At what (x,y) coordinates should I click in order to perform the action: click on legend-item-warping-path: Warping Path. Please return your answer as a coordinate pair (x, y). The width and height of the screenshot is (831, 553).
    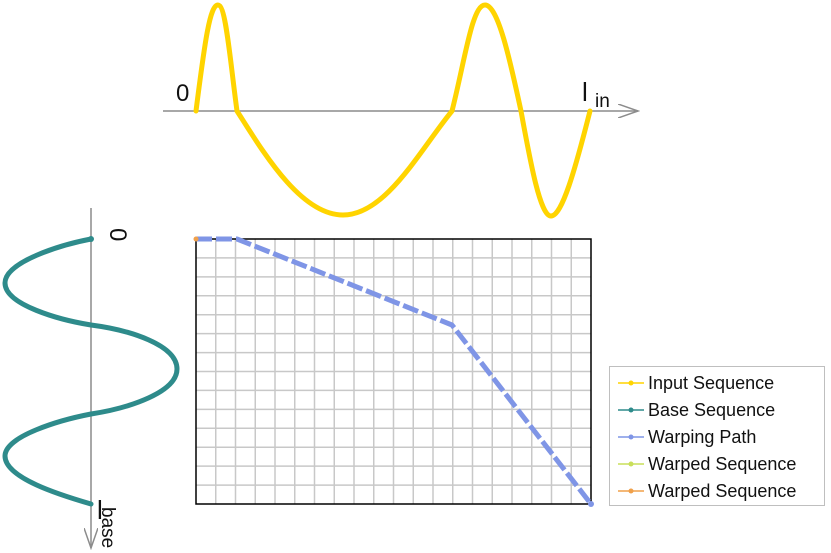
    Looking at the image, I should click on (717, 437).